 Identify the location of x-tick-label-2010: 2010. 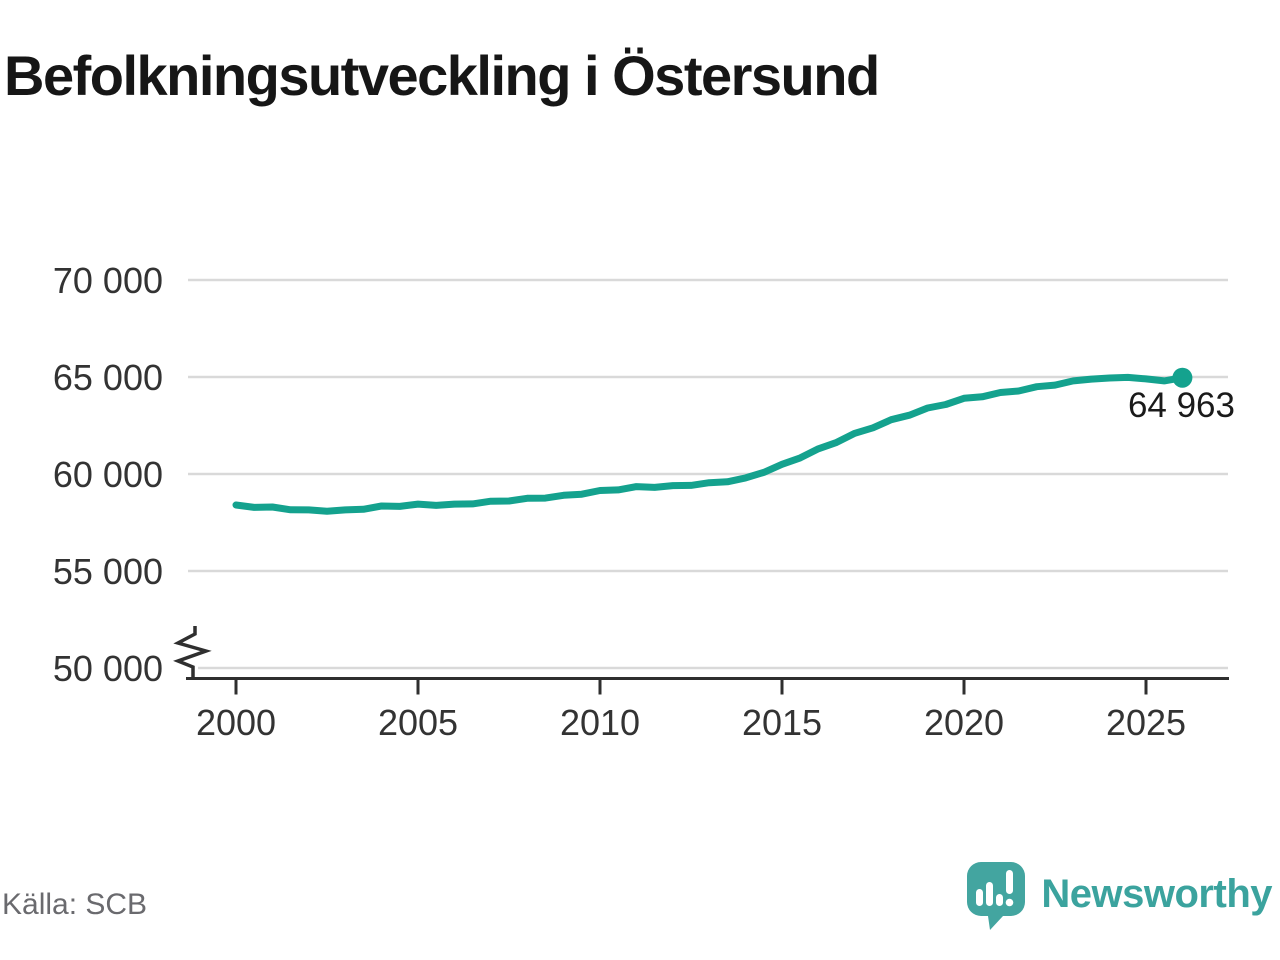
(600, 722).